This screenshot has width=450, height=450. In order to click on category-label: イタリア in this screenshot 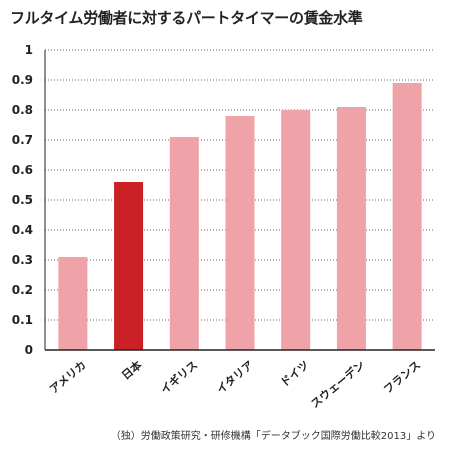, I will do `click(235, 377)`.